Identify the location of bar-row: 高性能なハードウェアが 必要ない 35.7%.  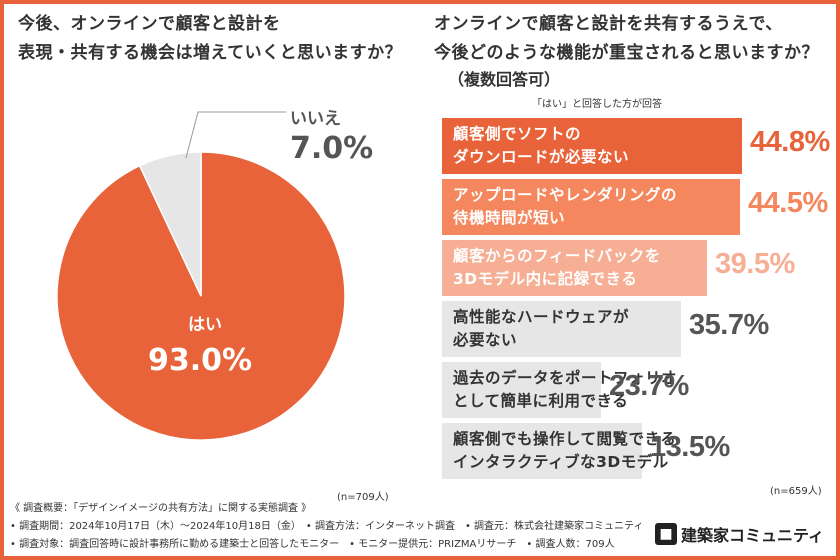
(637, 329).